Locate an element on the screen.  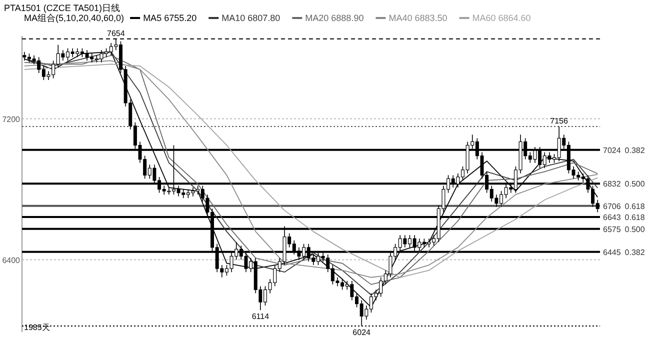
subtitle: MA组合(5,10,20,40,60,0) is located at coordinates (74, 18).